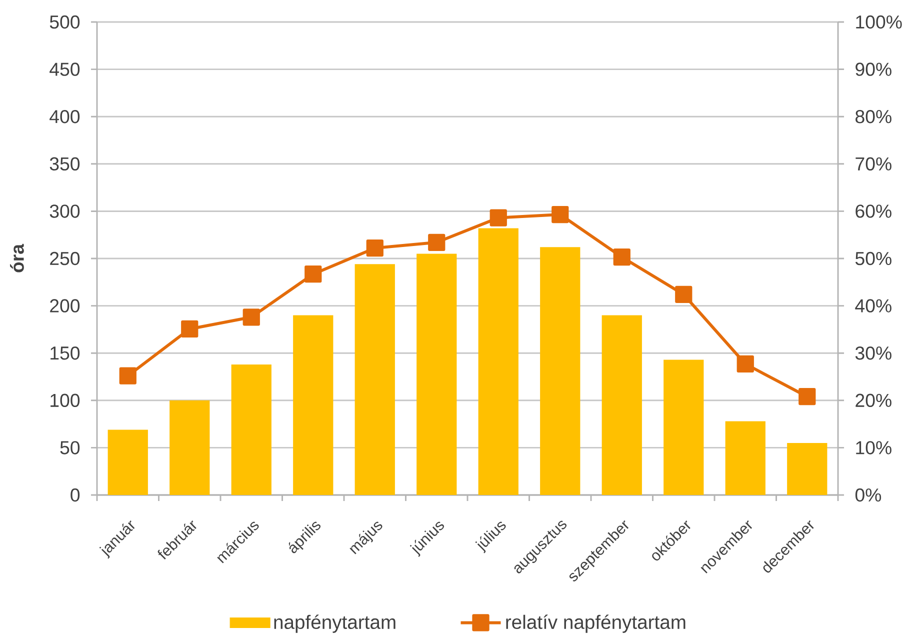 Image resolution: width=909 pixels, height=636 pixels. I want to click on y2-tick-label: 0%, so click(868, 495).